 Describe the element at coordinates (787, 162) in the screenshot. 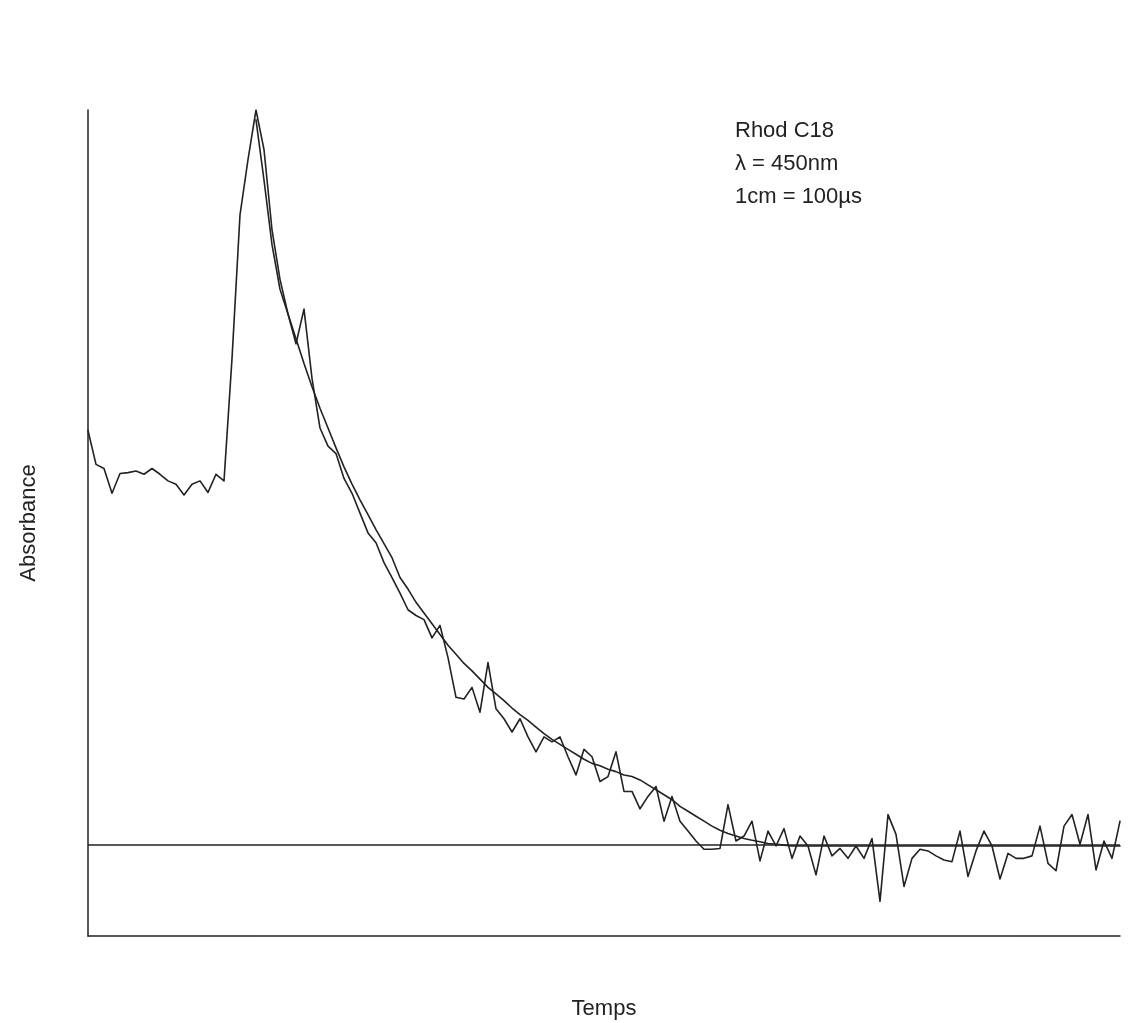

I see `annotation: λ = 450nm` at that location.